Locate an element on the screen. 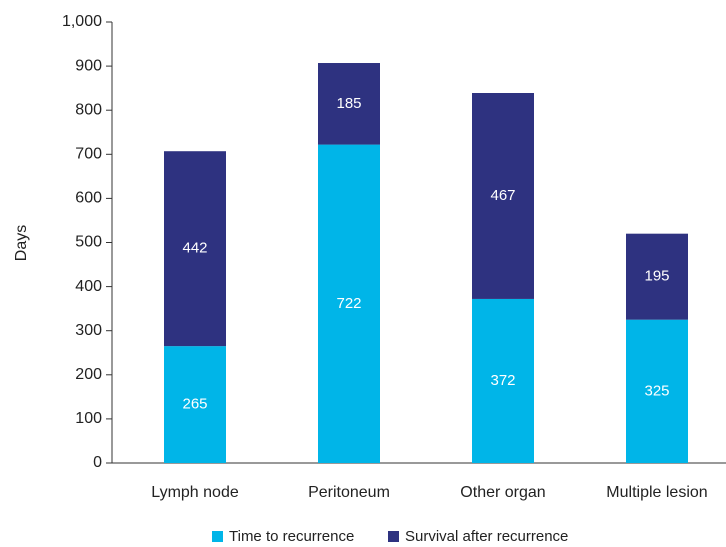 The width and height of the screenshot is (726, 547). y-tick-label: 100 is located at coordinates (88, 418).